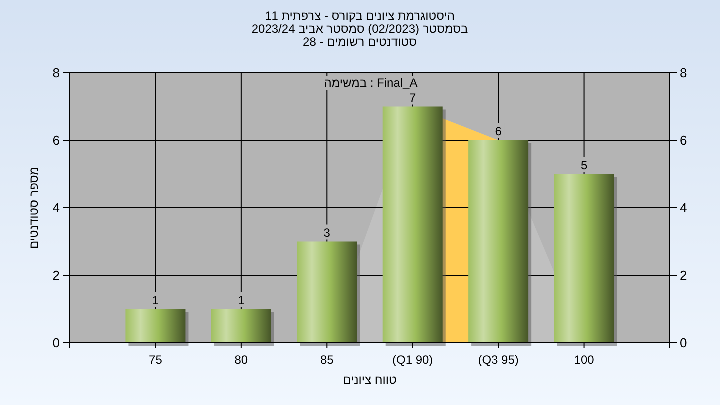 The height and width of the screenshot is (405, 720). Describe the element at coordinates (498, 360) in the screenshot. I see `x-tick-label: (Q3 95)` at that location.